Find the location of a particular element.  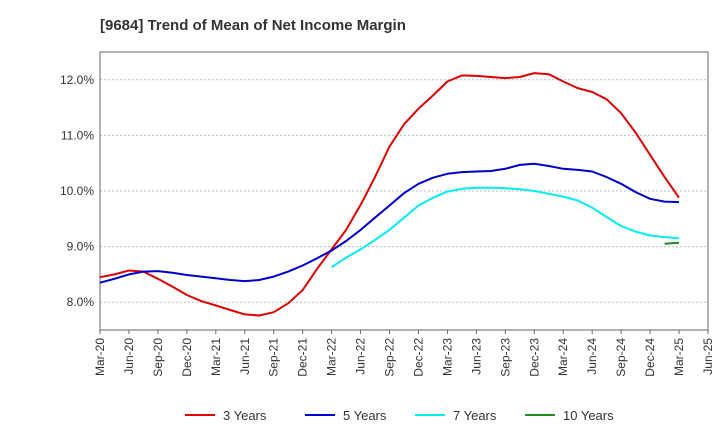

legend-label: 7 Years is located at coordinates (475, 415).